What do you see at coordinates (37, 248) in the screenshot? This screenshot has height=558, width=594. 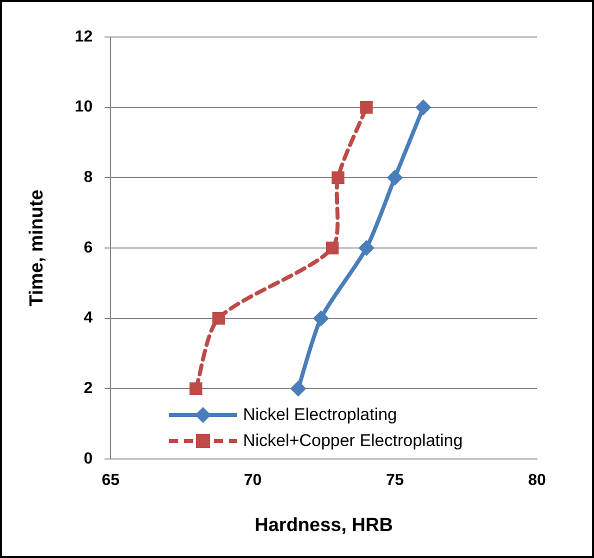 I see `y-axis-title: Time, minute` at bounding box center [37, 248].